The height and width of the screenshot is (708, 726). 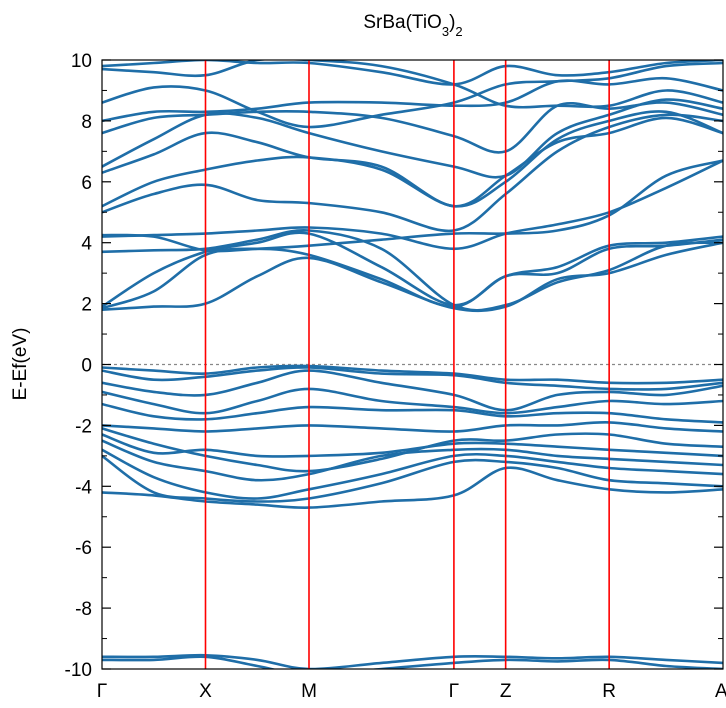 I want to click on y-tick-label: -2, so click(x=83, y=426).